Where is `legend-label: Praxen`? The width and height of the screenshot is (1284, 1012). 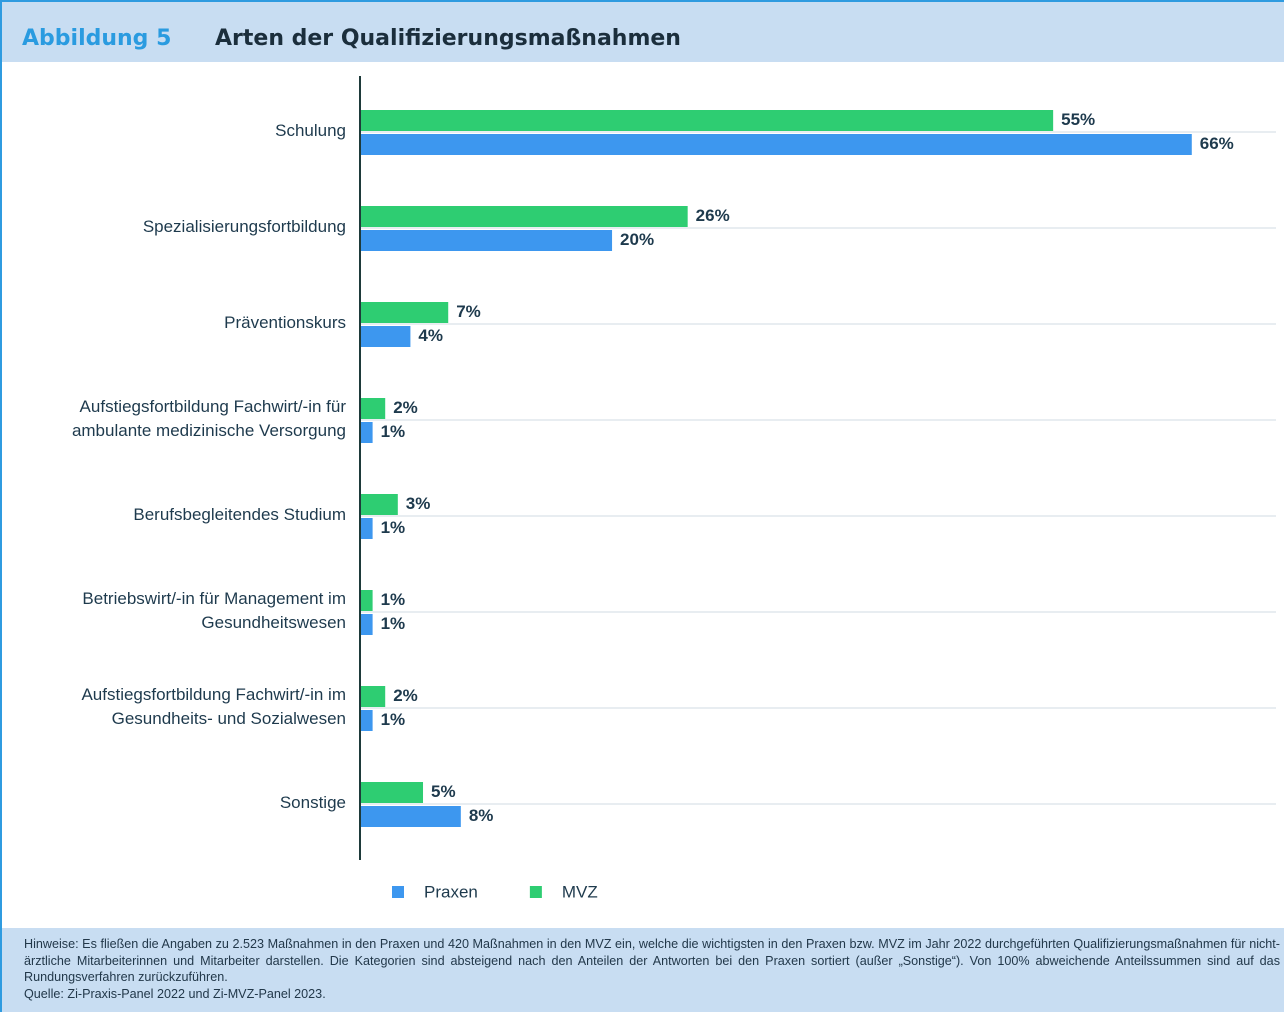
legend-label: Praxen is located at coordinates (451, 891).